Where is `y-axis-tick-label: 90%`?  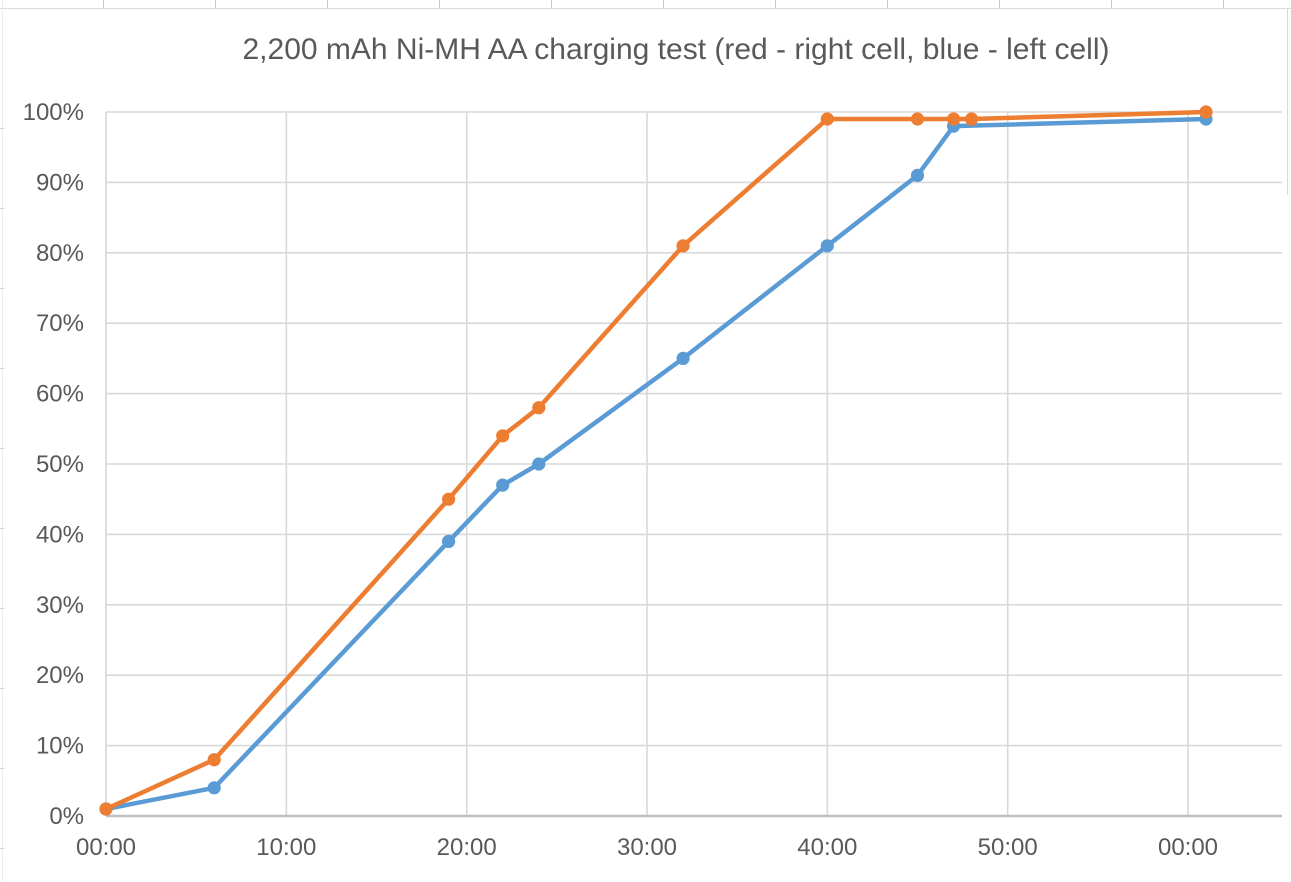
y-axis-tick-label: 90% is located at coordinates (60, 182).